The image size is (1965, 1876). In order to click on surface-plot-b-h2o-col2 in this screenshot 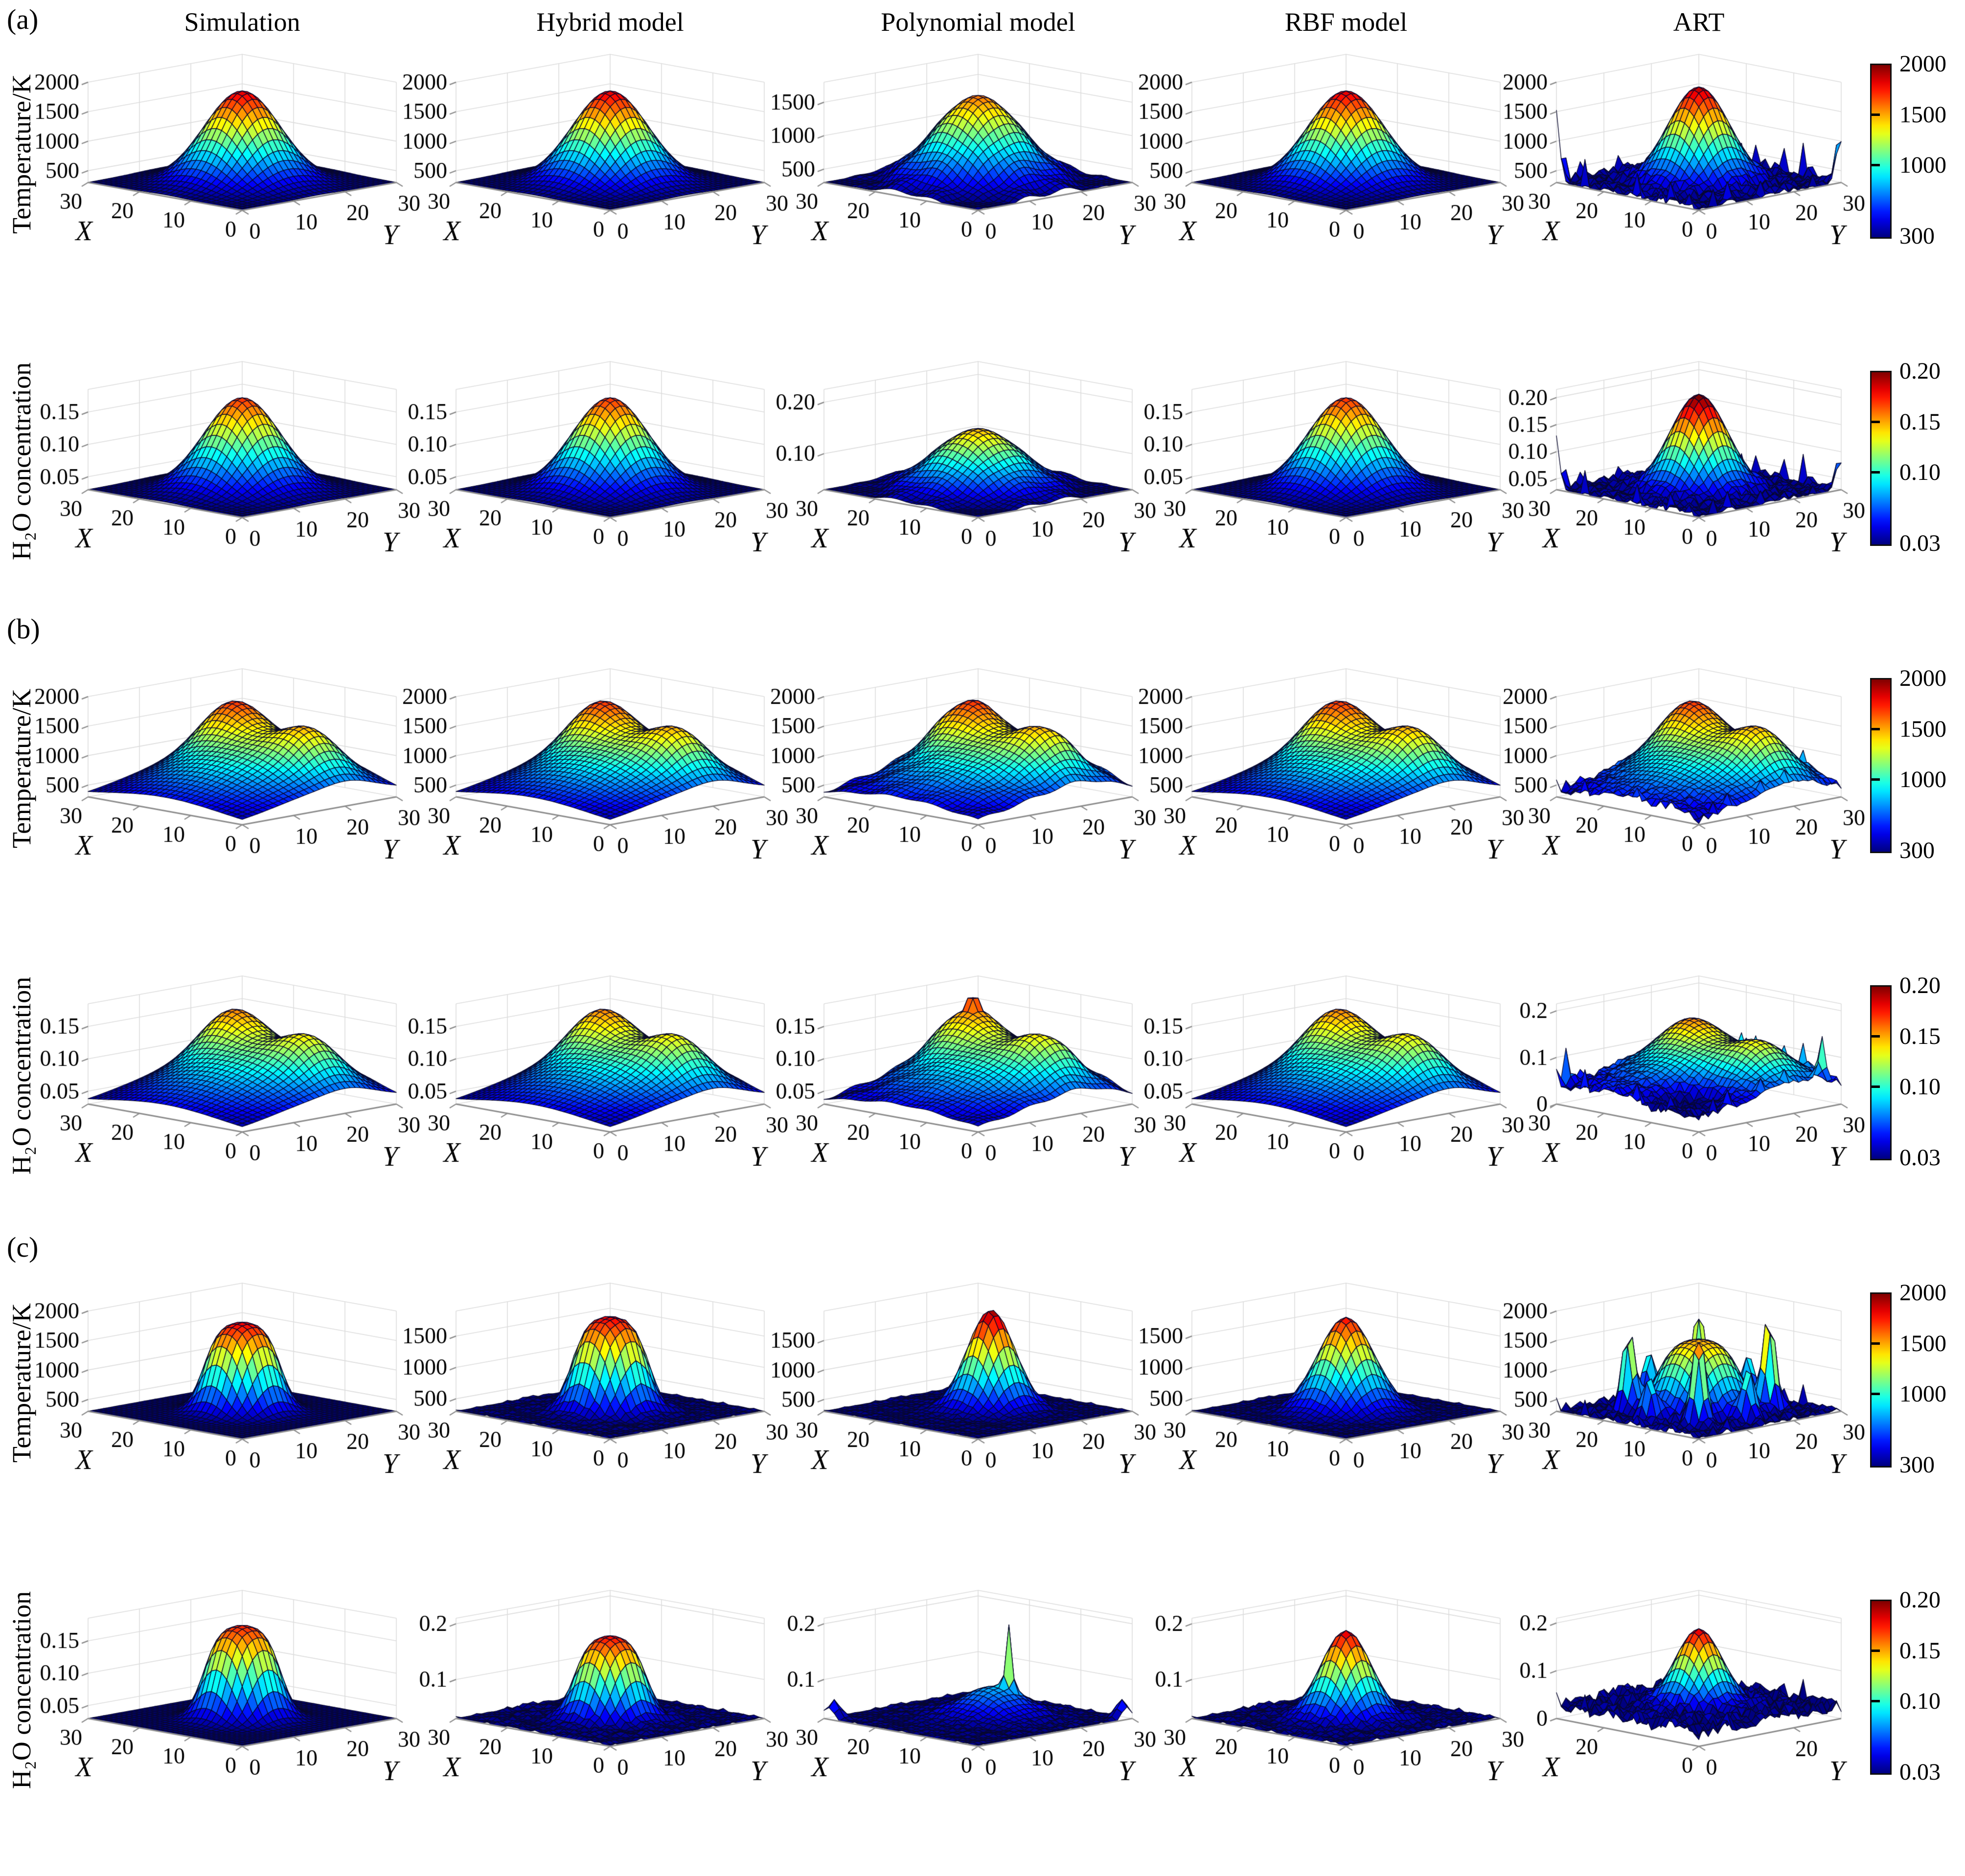, I will do `click(615, 1075)`.